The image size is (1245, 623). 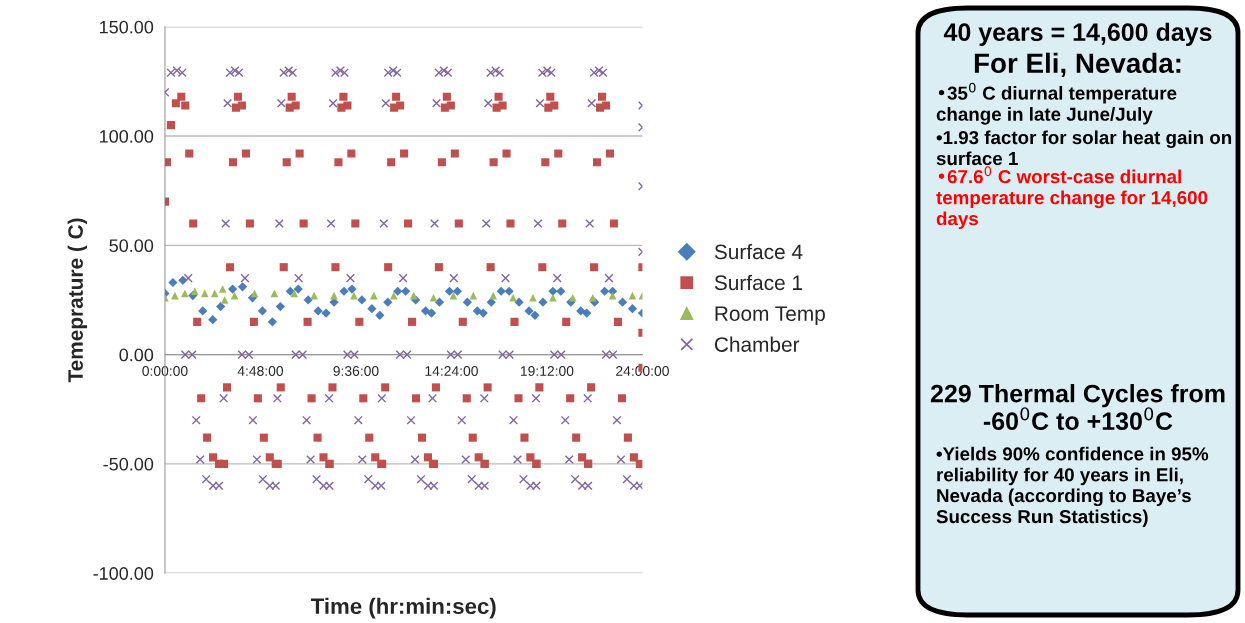 What do you see at coordinates (260, 371) in the screenshot?
I see `x-tick-label: 4:48:00` at bounding box center [260, 371].